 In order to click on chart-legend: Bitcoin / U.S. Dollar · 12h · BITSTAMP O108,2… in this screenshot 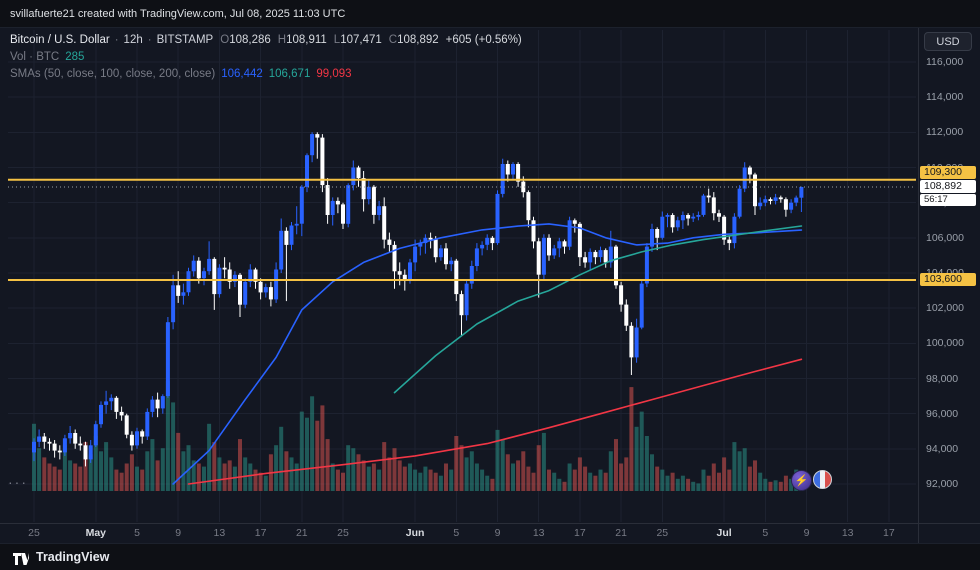, I will do `click(266, 58)`.